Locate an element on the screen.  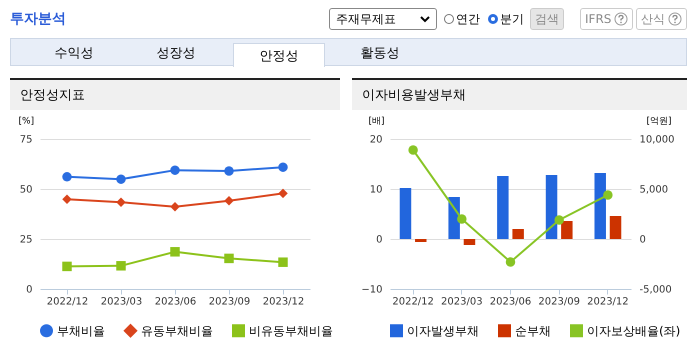
legend-label: 순부채 is located at coordinates (533, 331).